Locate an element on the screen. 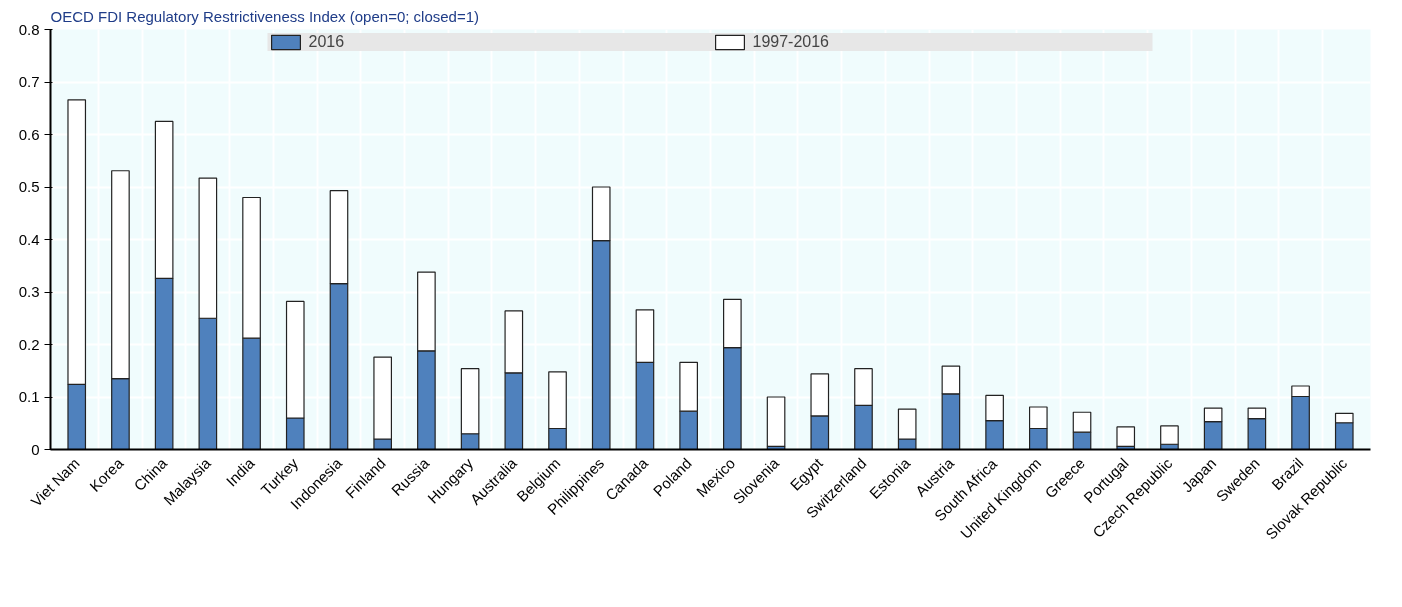 This screenshot has height=607, width=1402. y-tick-label: 0.8 is located at coordinates (29, 29).